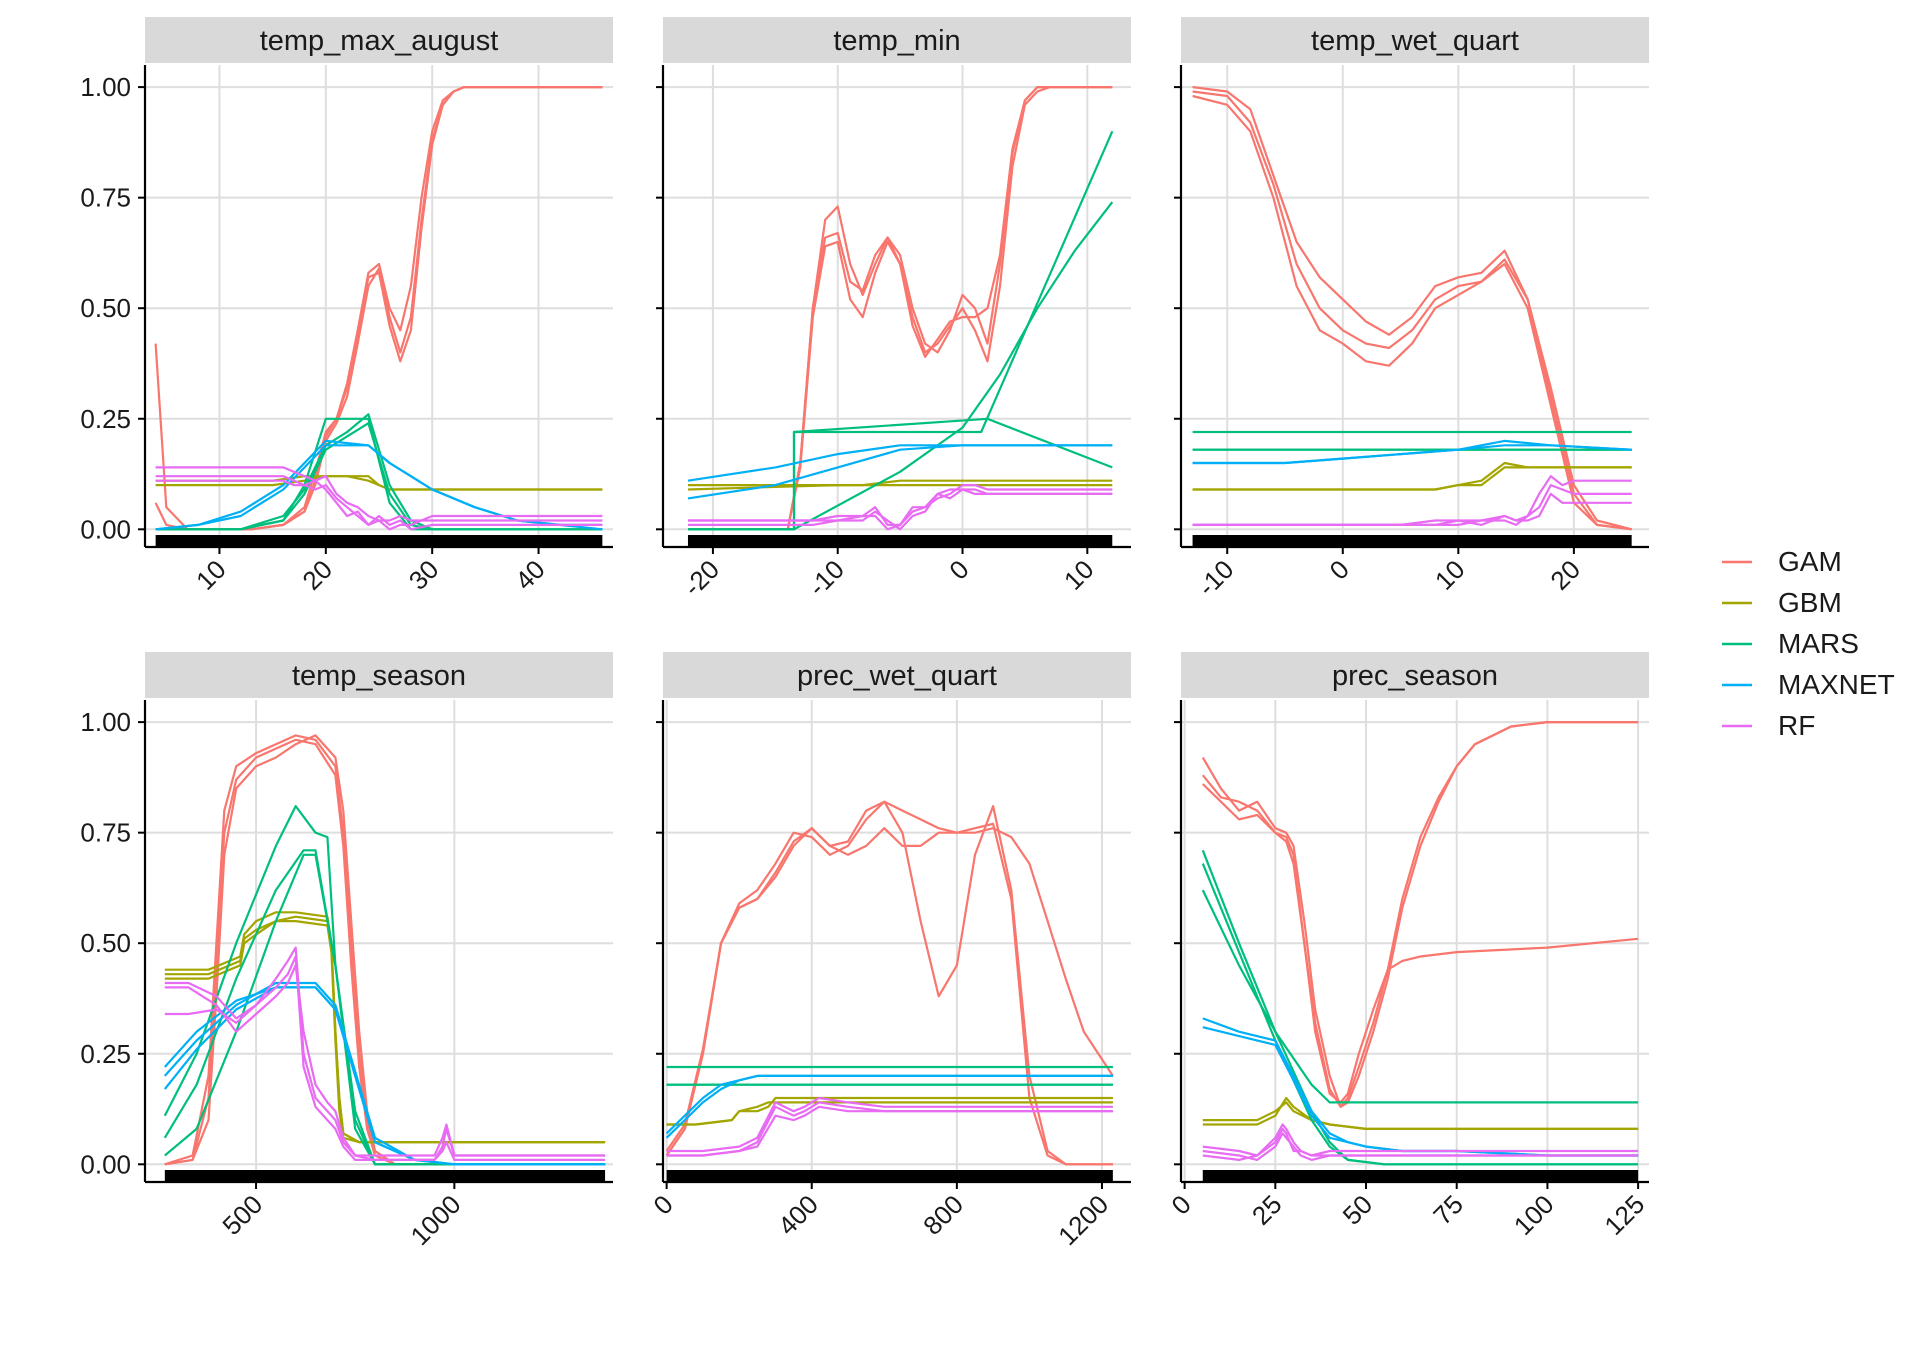 This screenshot has height=1349, width=1920. Describe the element at coordinates (435, 1220) in the screenshot. I see `x-tick-label: 1000` at that location.